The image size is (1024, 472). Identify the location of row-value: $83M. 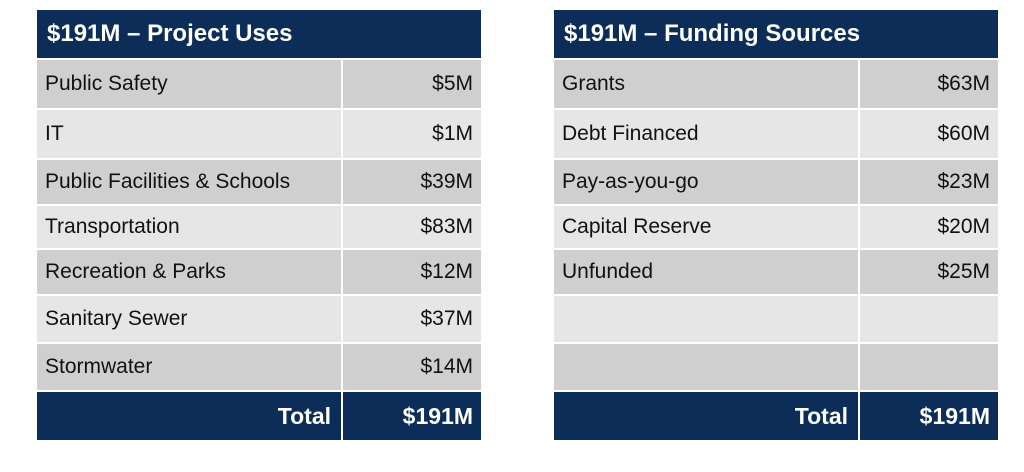
(446, 226).